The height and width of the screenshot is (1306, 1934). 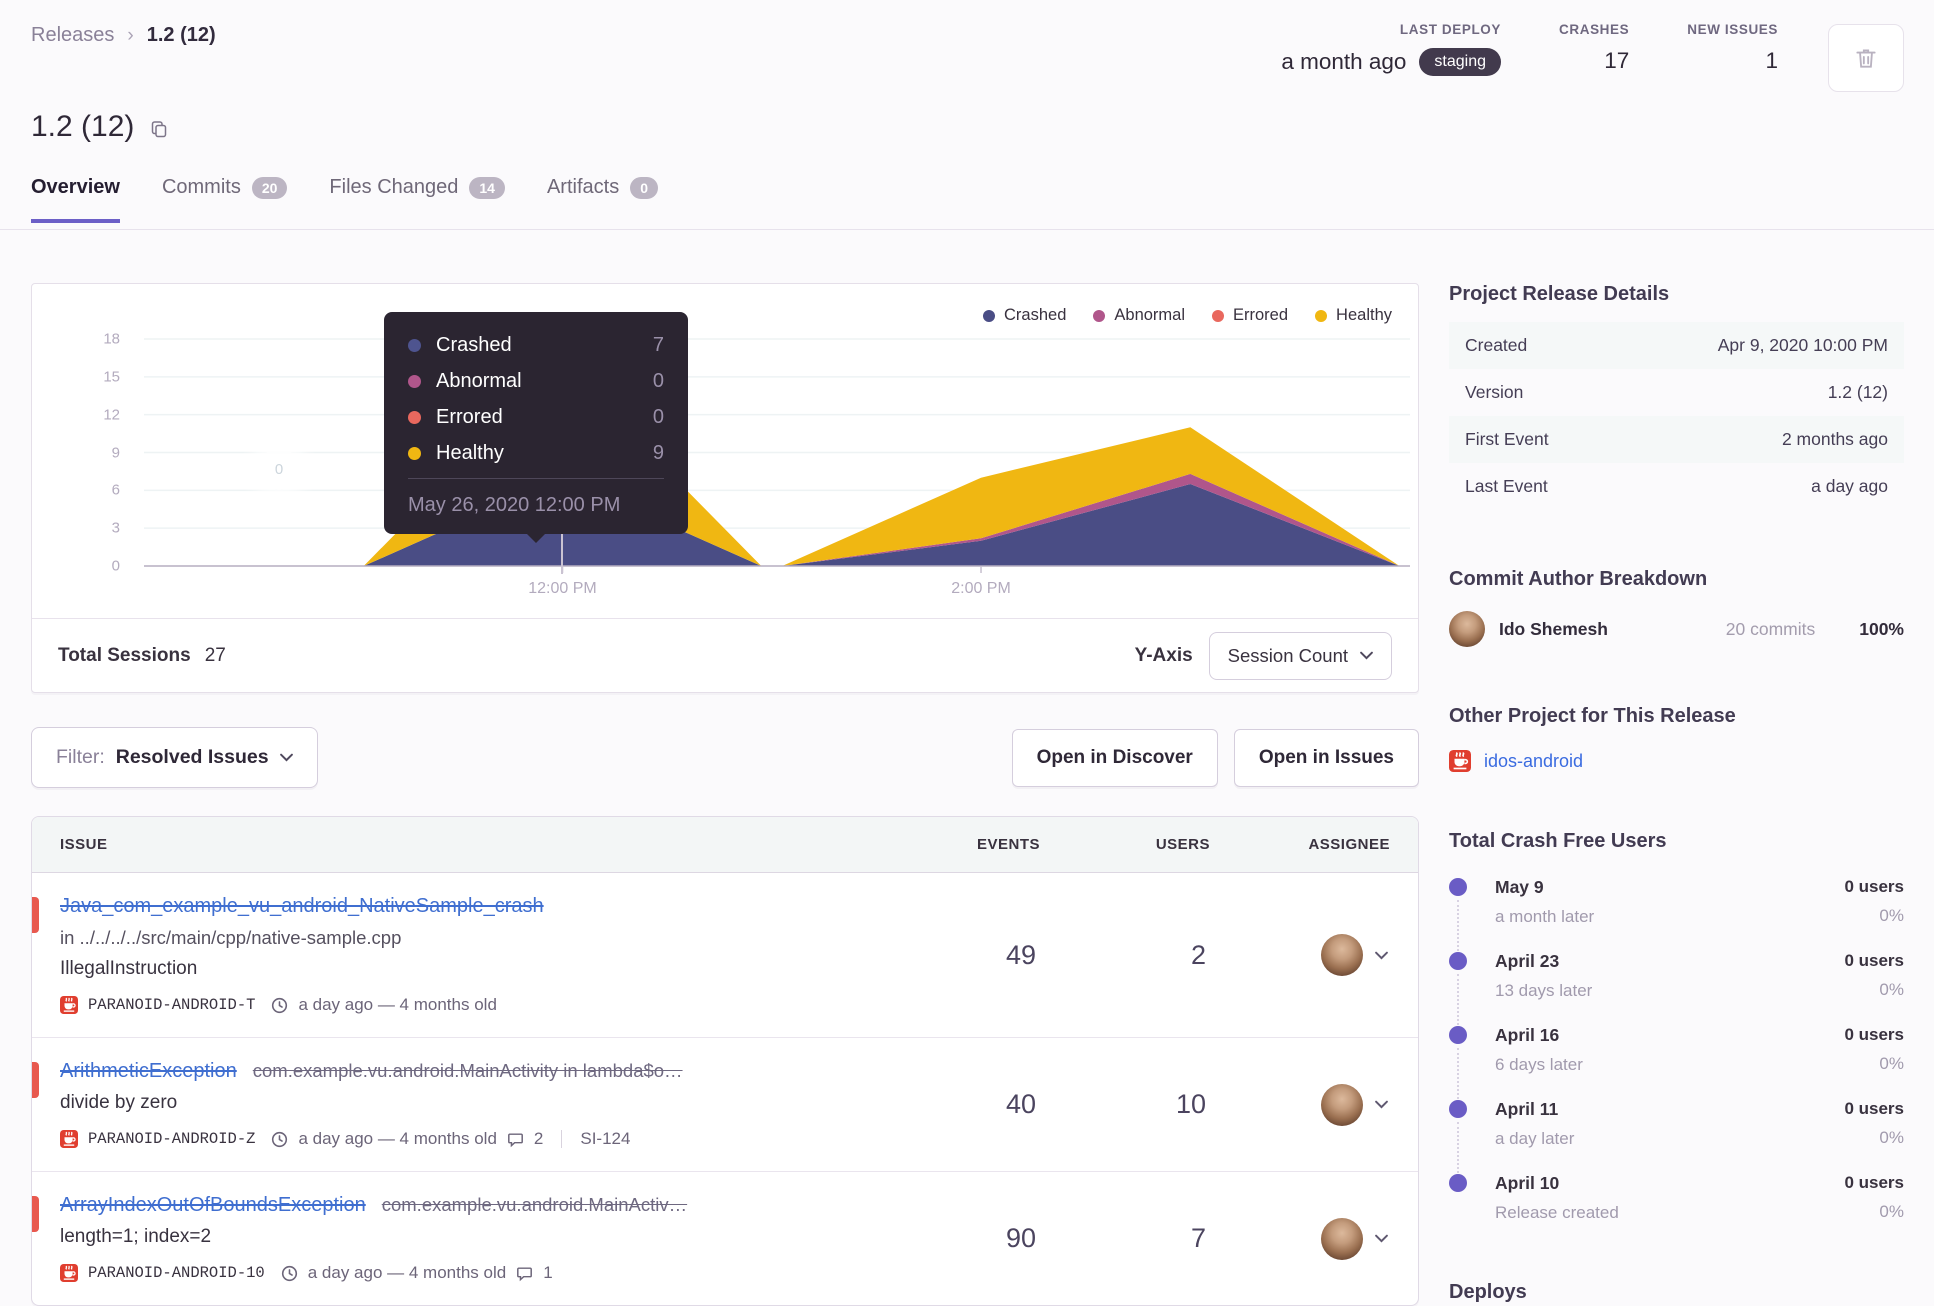 I want to click on stat-last-deploy: LAST DEPLOY a month ago staging, so click(x=1391, y=49).